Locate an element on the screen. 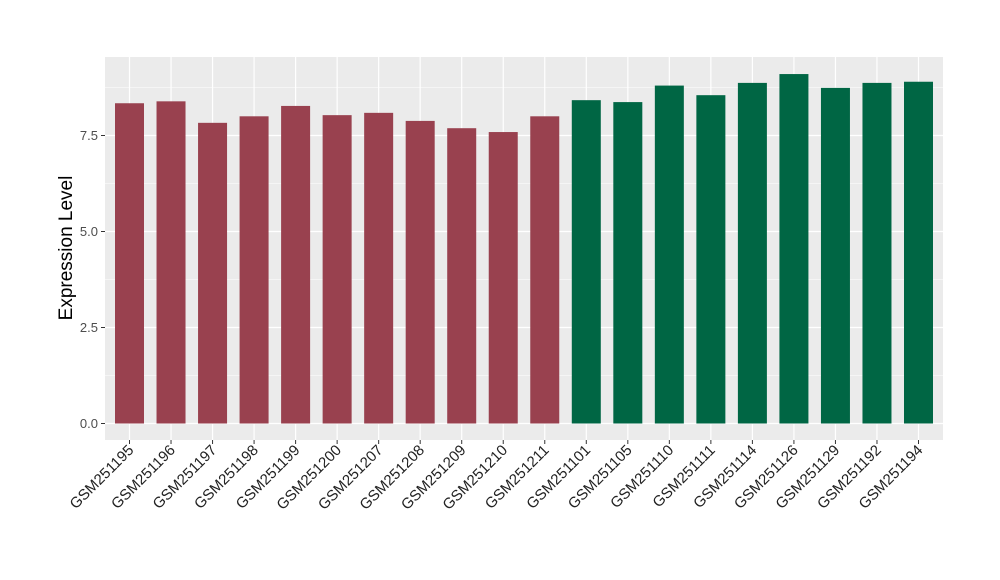 The height and width of the screenshot is (580, 1000). bar-GSM251207 is located at coordinates (379, 268).